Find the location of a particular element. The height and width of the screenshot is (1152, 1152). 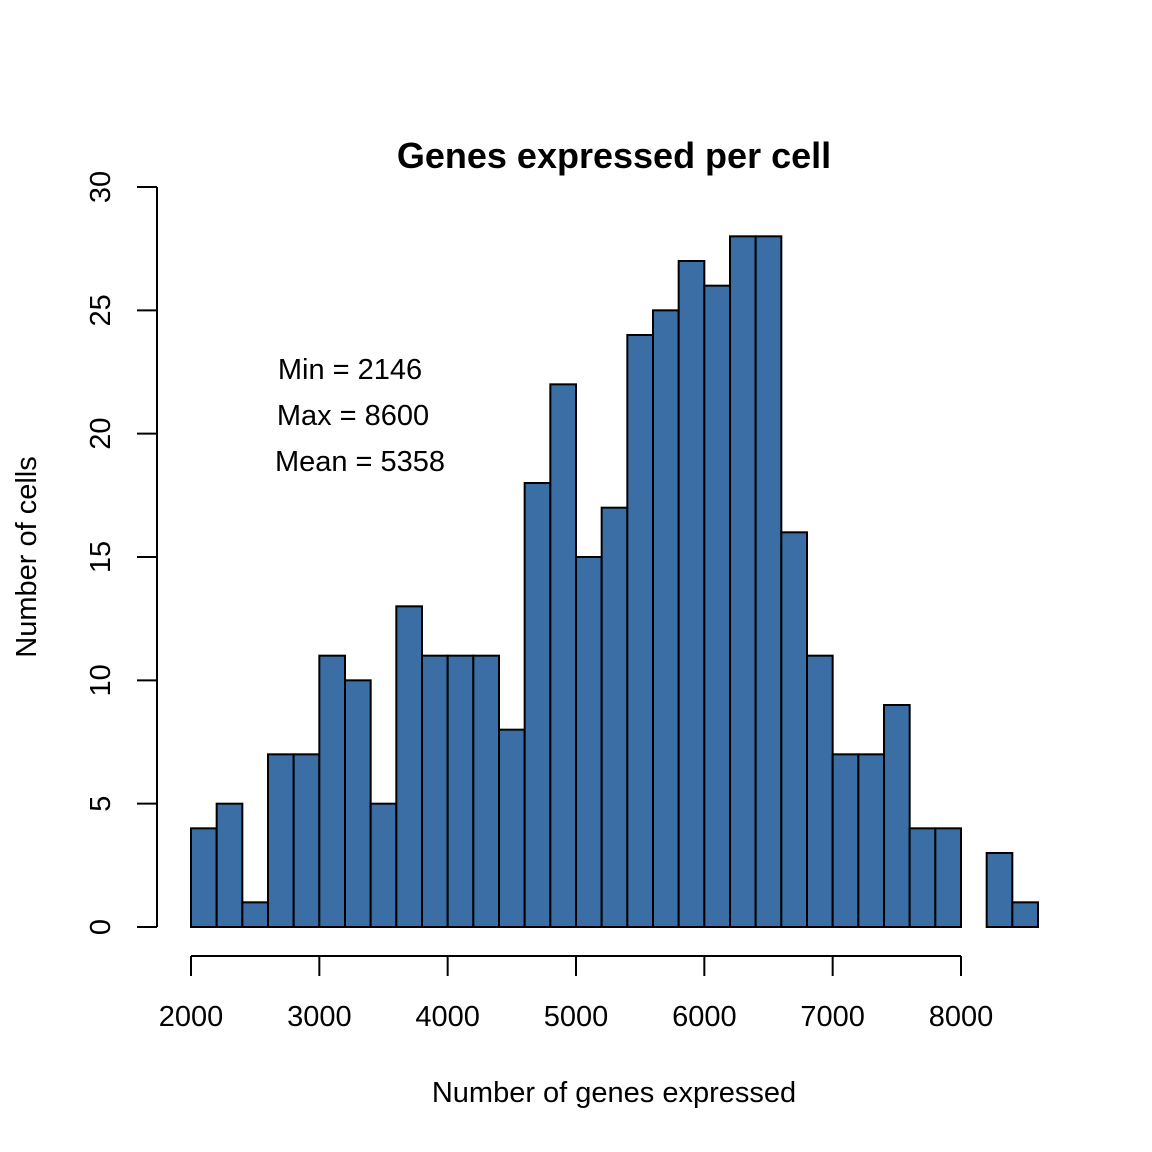

y-tick-label: 5 is located at coordinates (101, 804).